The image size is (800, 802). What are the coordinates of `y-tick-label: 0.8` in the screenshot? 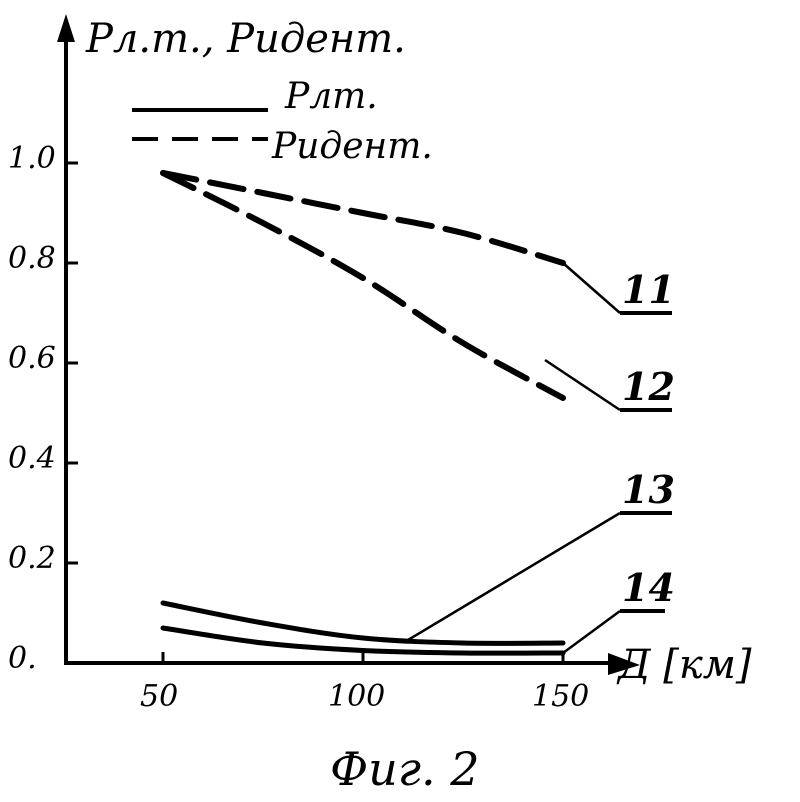 It's located at (32, 258).